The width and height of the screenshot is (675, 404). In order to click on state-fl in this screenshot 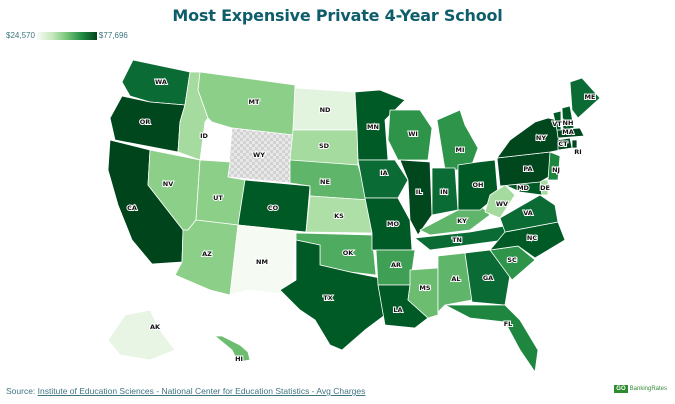, I will do `click(491, 338)`.